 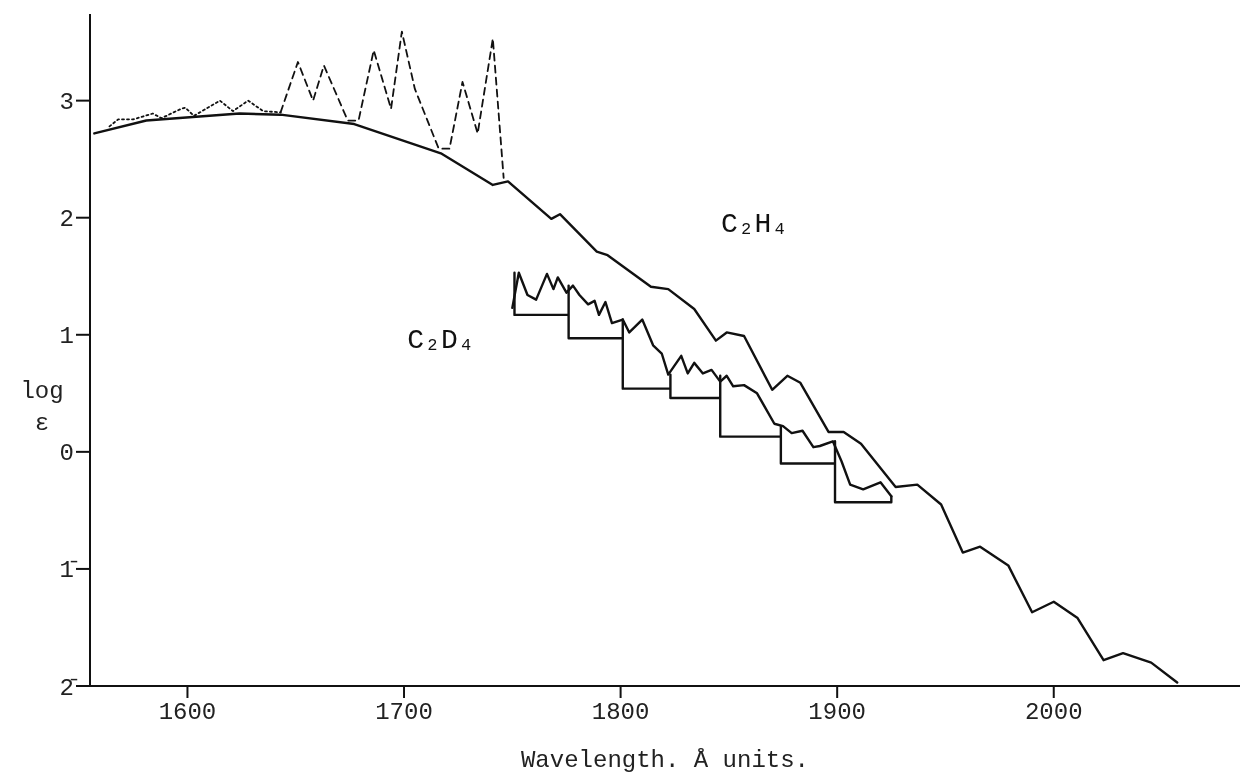 I want to click on y-tick-label: 3, so click(x=66, y=103).